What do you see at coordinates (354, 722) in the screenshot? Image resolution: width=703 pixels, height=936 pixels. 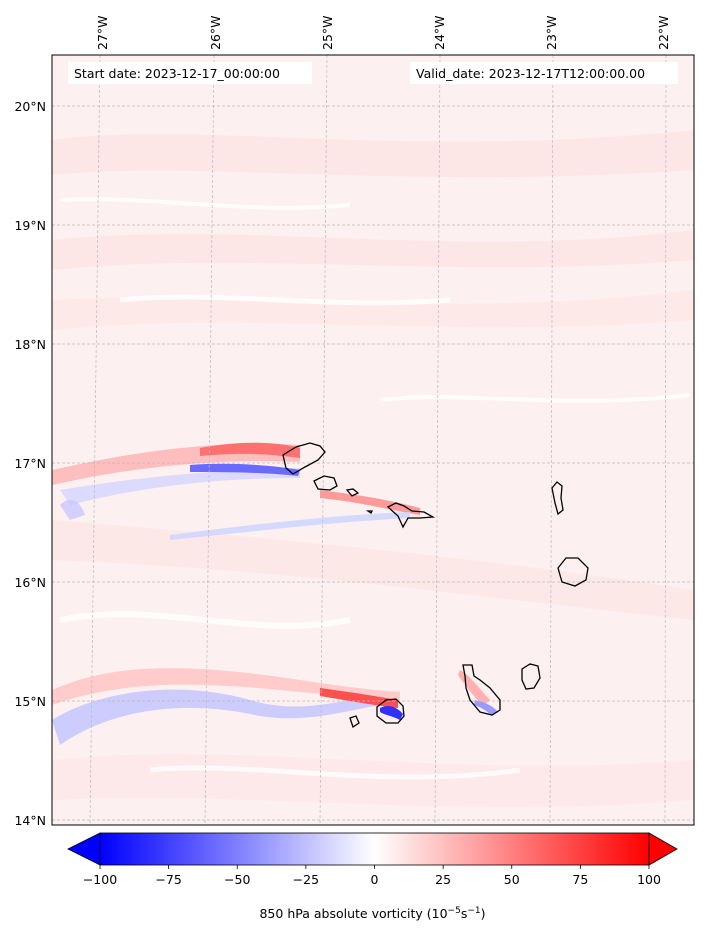 I see `island-brava` at bounding box center [354, 722].